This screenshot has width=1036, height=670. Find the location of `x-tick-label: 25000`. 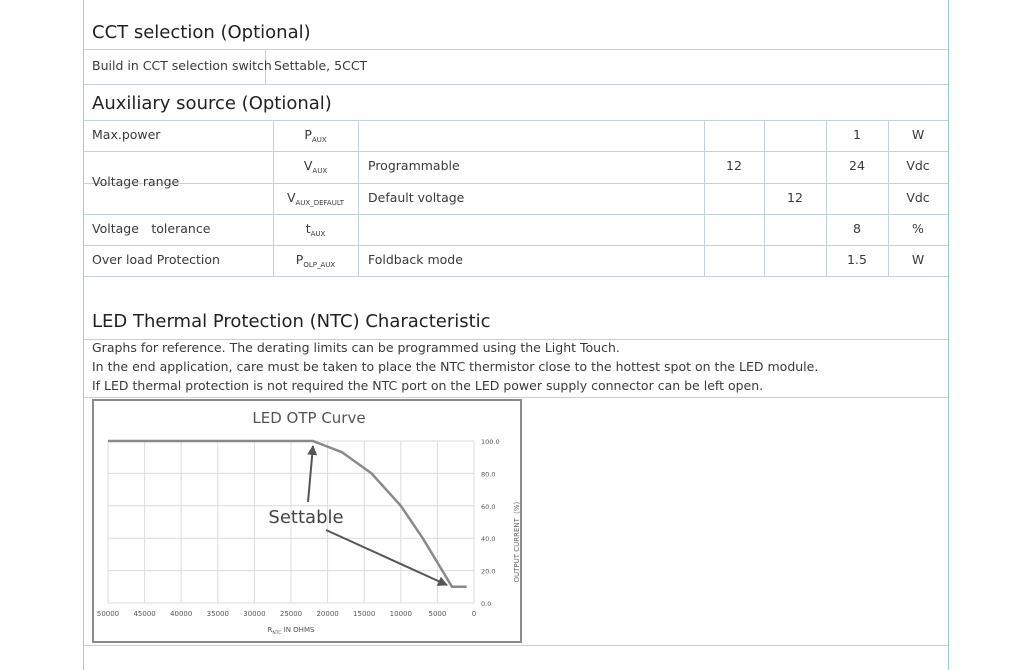

x-tick-label: 25000 is located at coordinates (291, 614).